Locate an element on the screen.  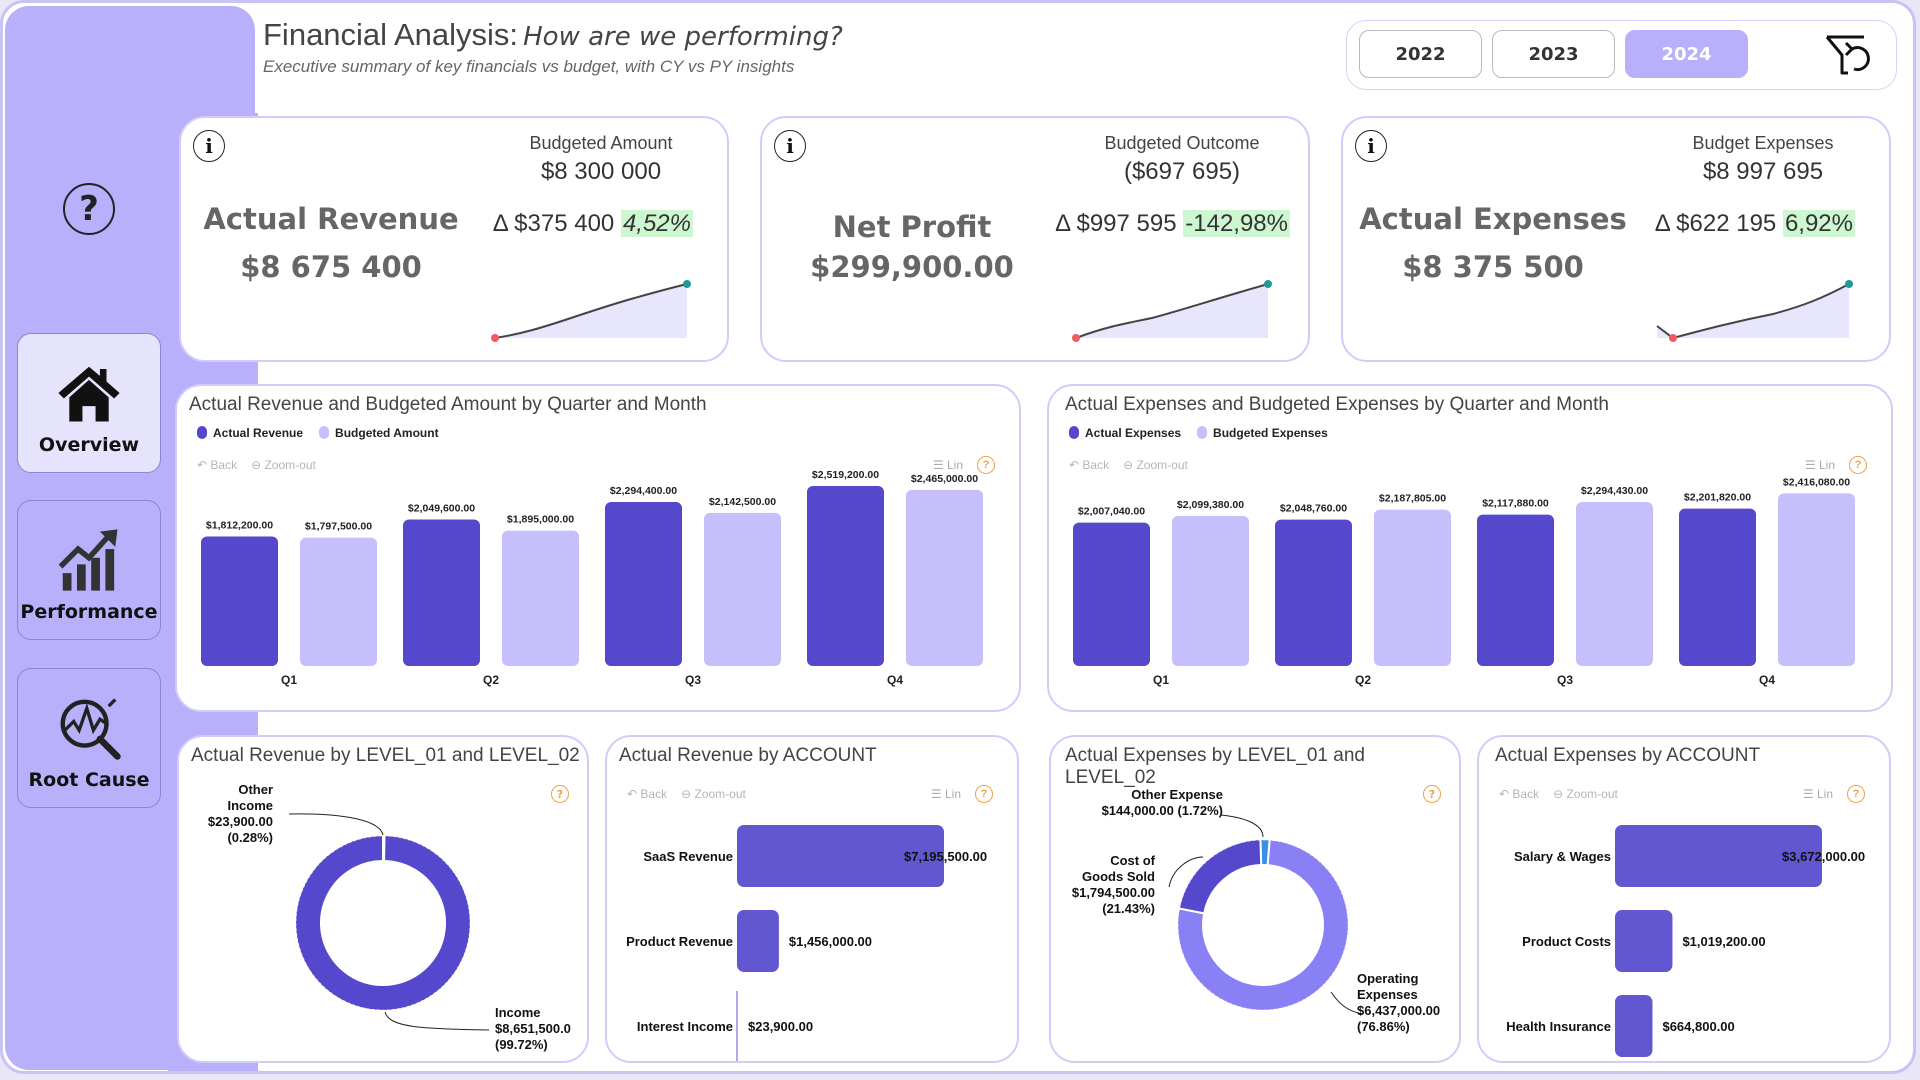
category-label: Product Costs is located at coordinates (1566, 941).